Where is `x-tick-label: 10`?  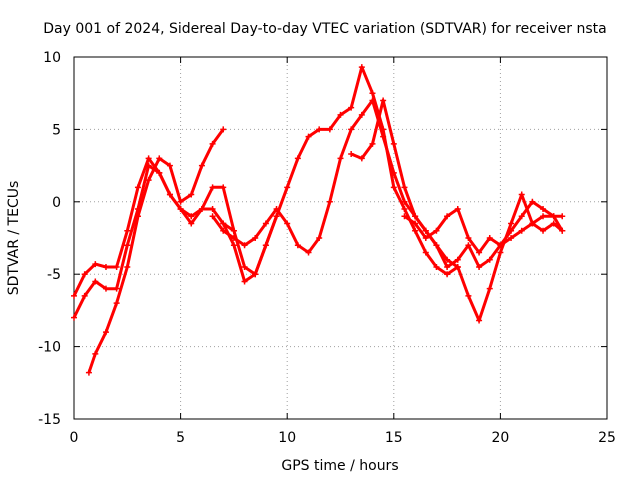 x-tick-label: 10 is located at coordinates (287, 438).